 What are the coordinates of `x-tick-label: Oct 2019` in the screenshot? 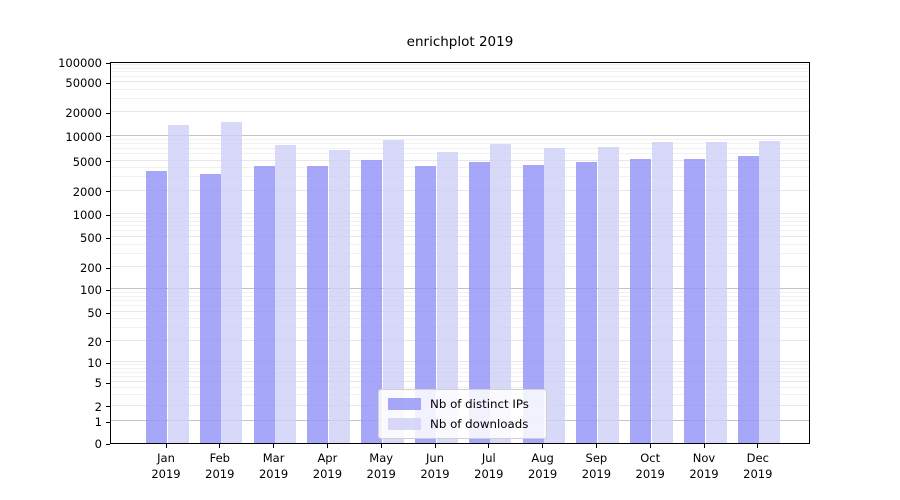 It's located at (650, 466).